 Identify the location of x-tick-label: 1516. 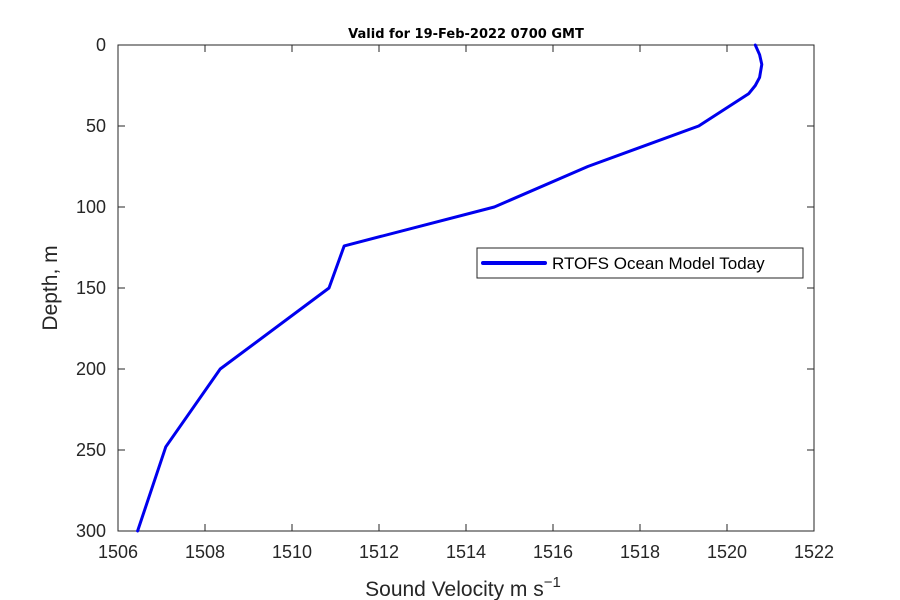
(553, 552).